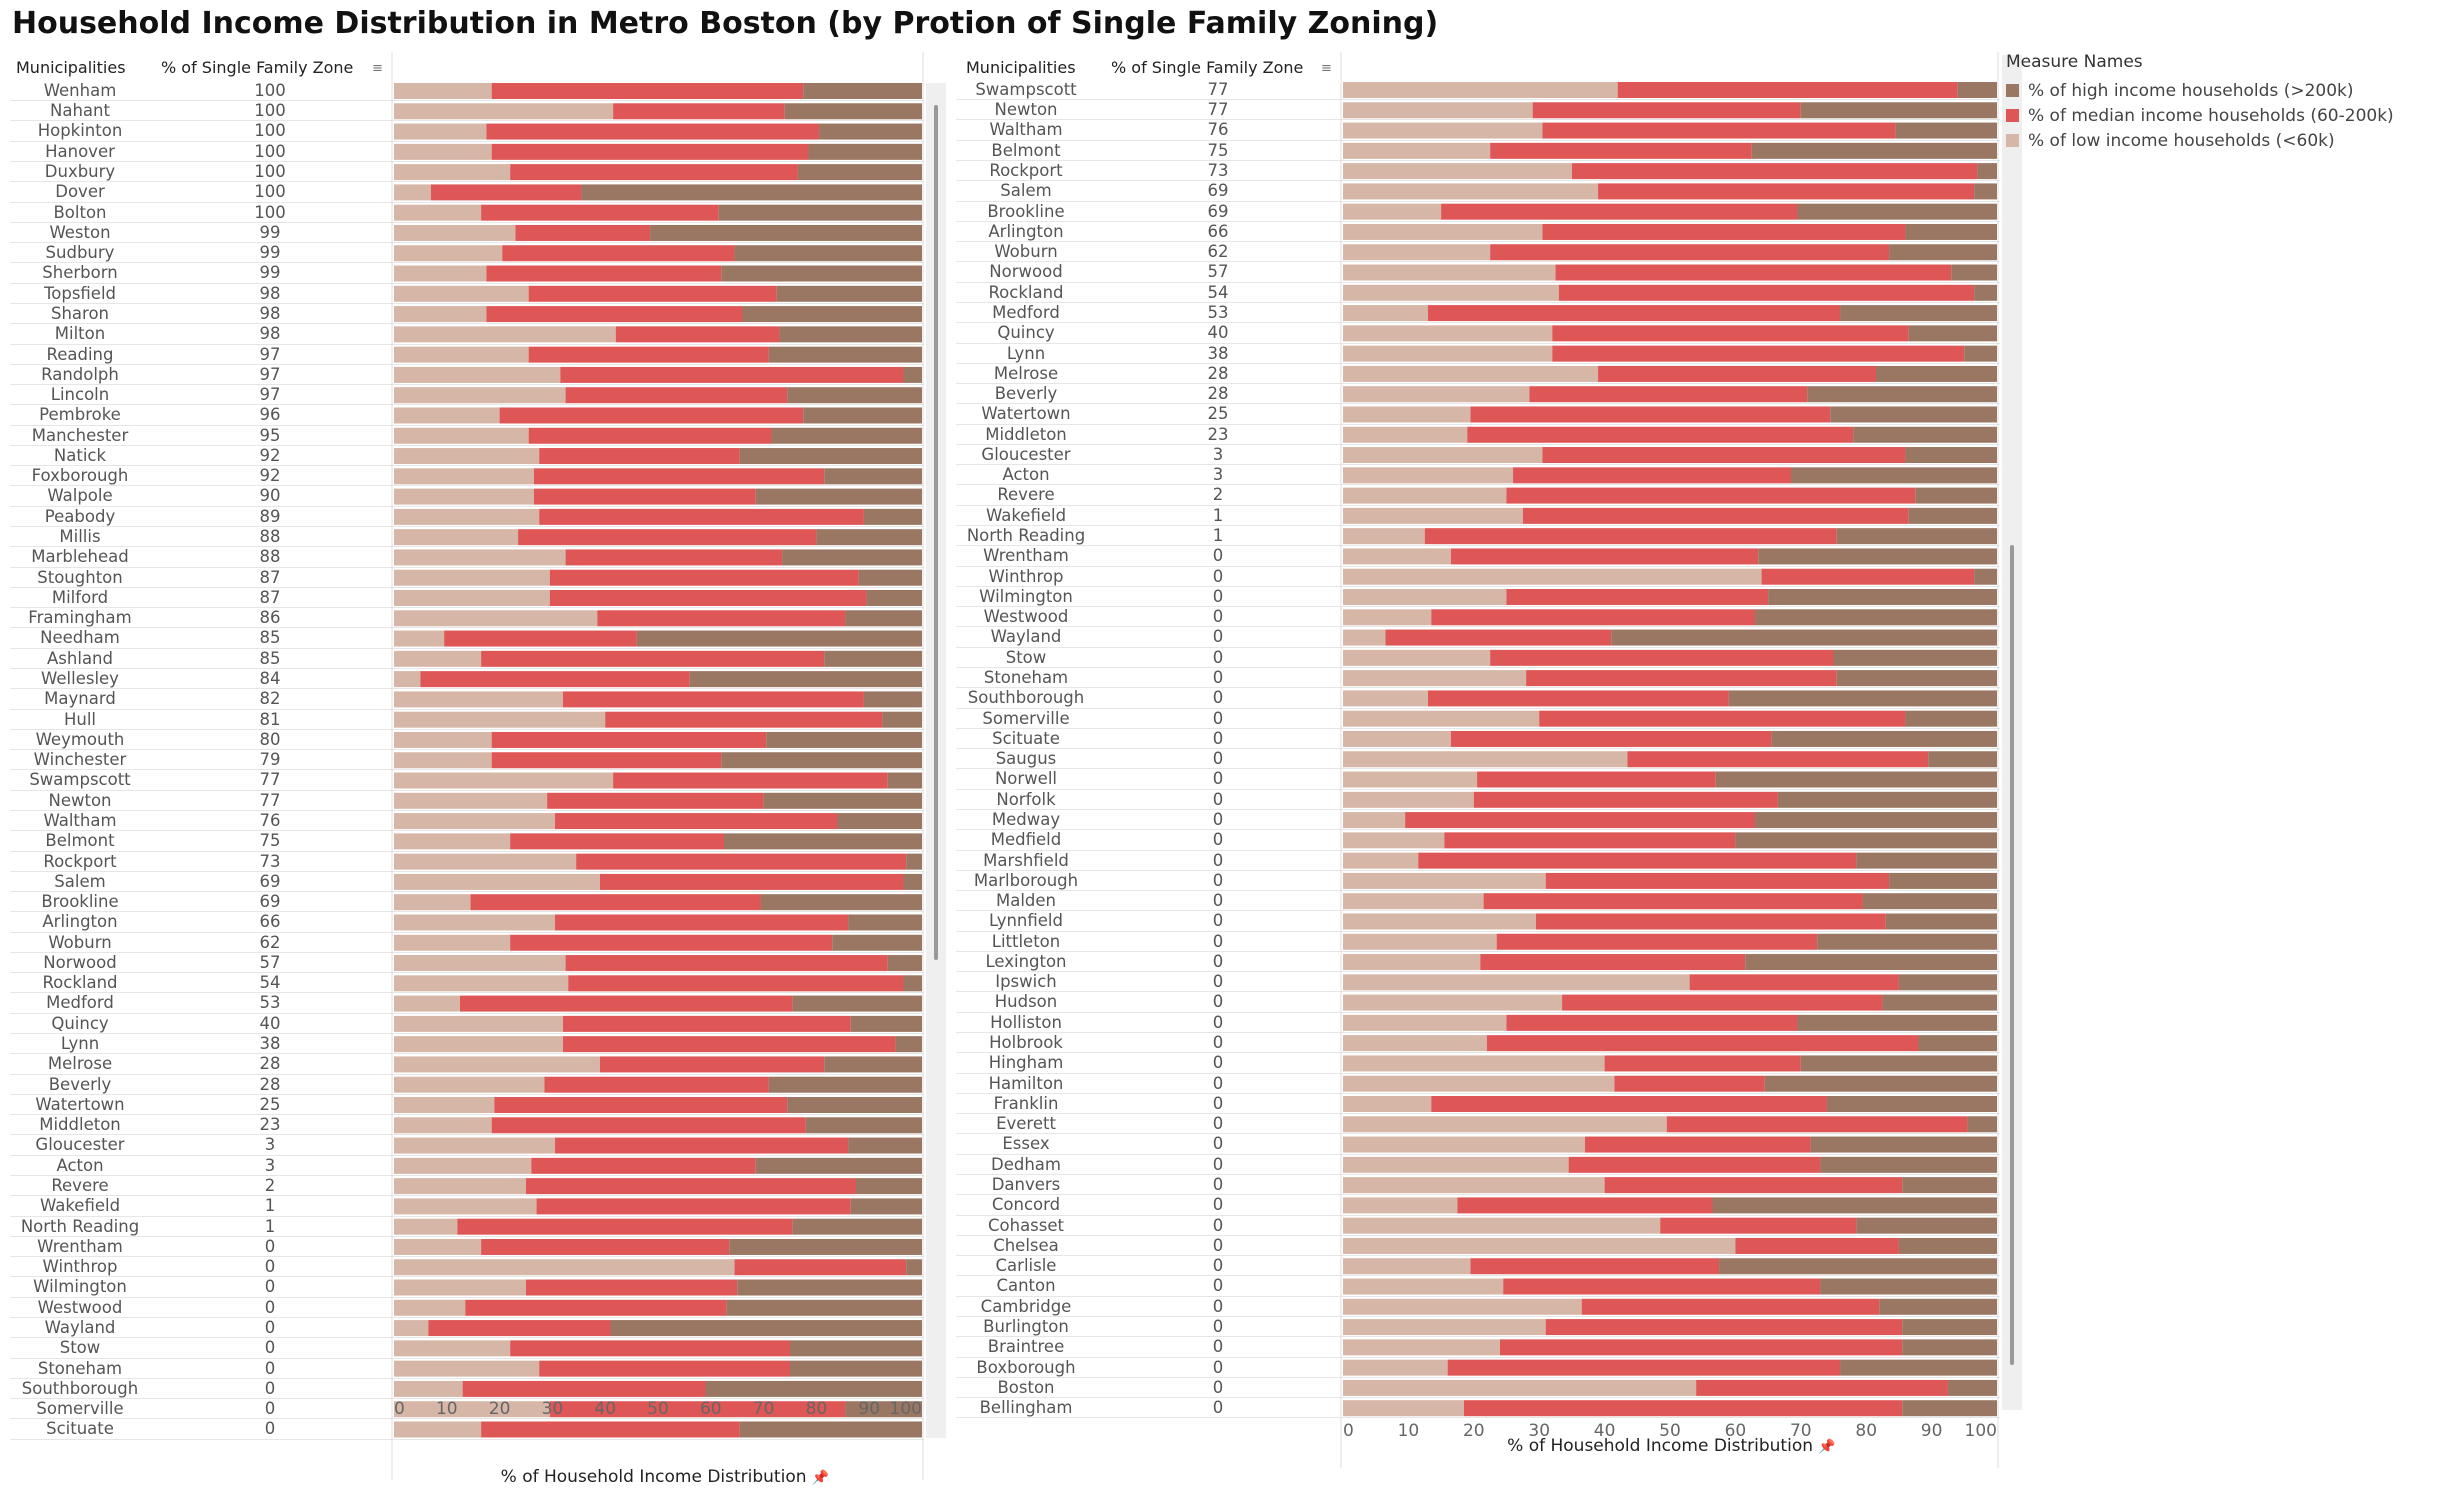 This screenshot has height=1489, width=2437. Describe the element at coordinates (1207, 67) in the screenshot. I see `sf-zone-header-right: % of Single Family Zone` at that location.